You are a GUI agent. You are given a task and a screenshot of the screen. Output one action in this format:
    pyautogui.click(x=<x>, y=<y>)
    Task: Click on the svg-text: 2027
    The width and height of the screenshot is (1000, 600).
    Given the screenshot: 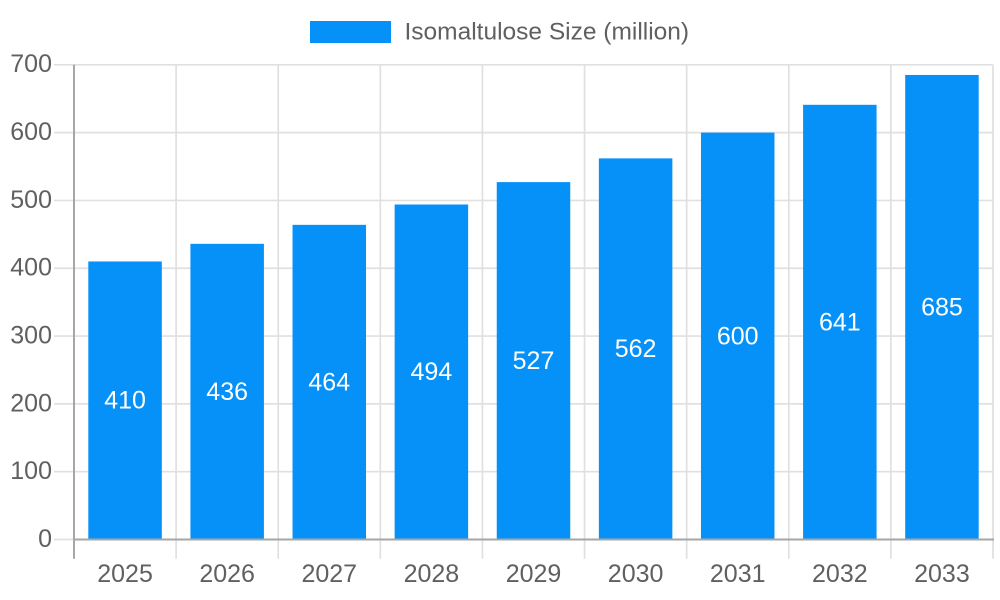 What is the action you would take?
    pyautogui.click(x=329, y=574)
    